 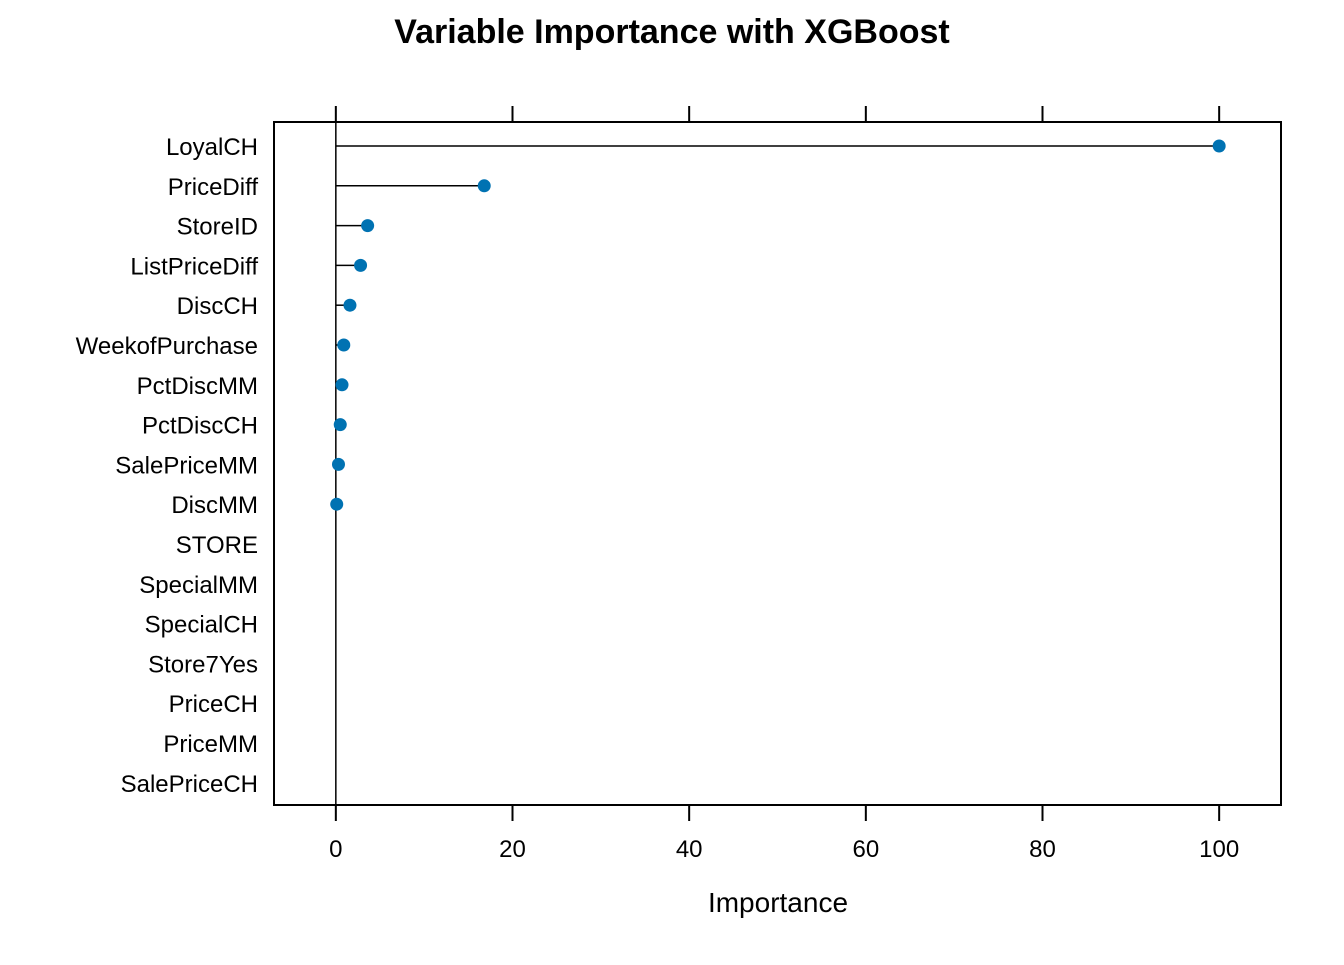 I want to click on category-label: SalePriceCH, so click(x=189, y=784).